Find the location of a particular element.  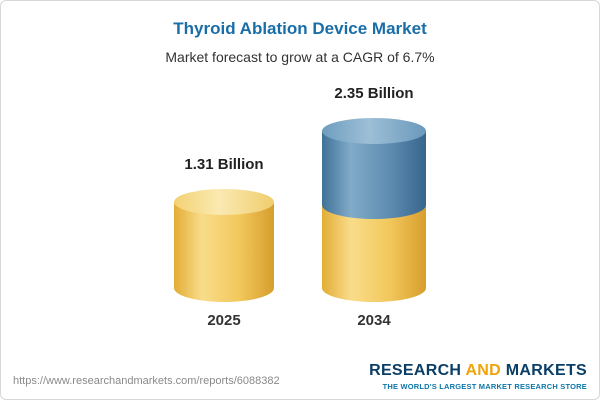

bar-group-2034: 2.35 Billion 2034 is located at coordinates (374, 207).